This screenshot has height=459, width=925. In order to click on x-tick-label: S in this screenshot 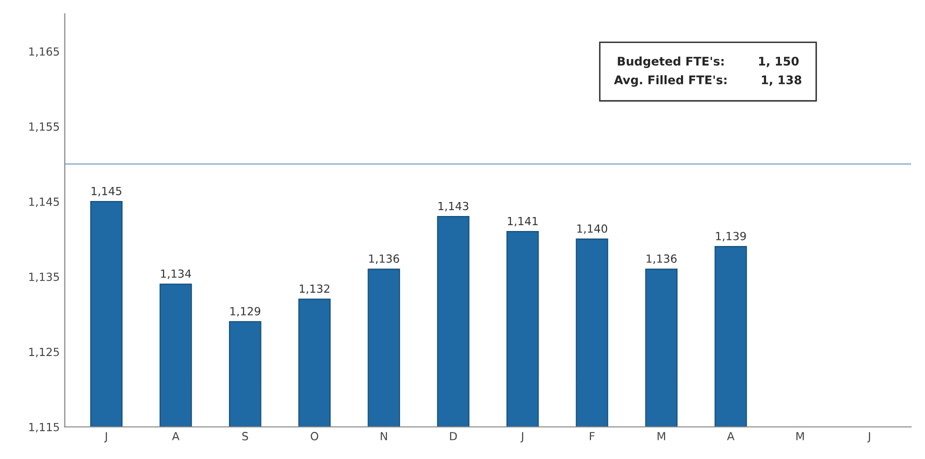, I will do `click(245, 436)`.